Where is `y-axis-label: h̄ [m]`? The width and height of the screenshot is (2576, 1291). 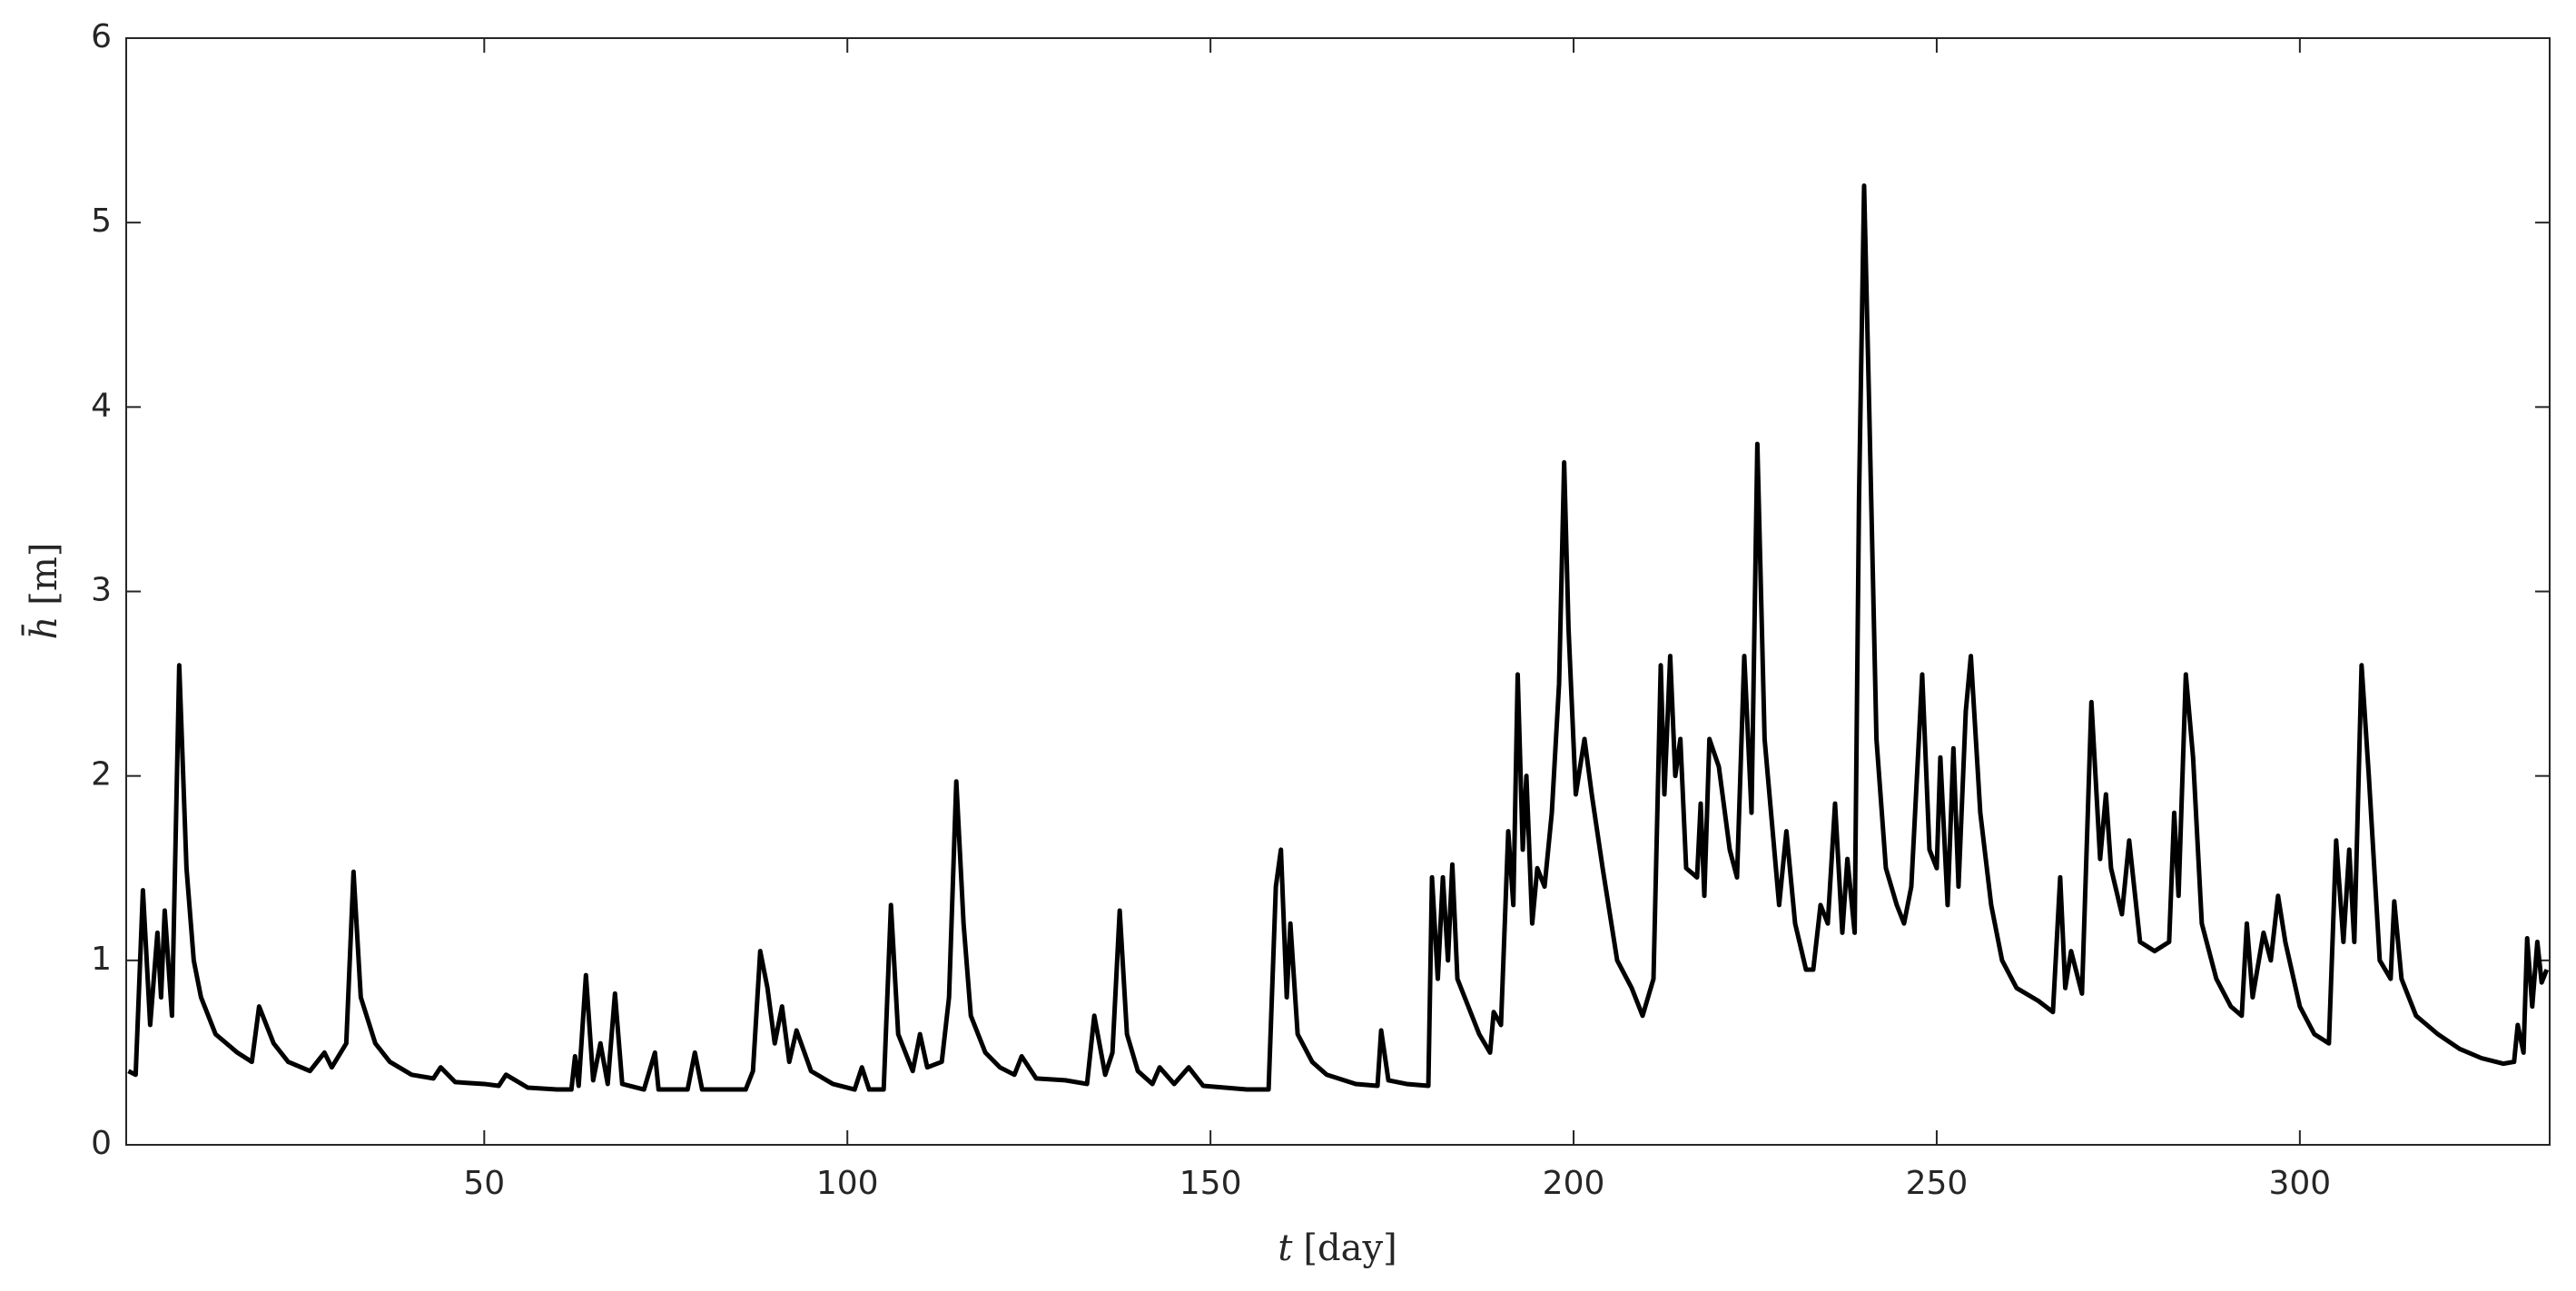 y-axis-label: h̄ [m] is located at coordinates (43, 591).